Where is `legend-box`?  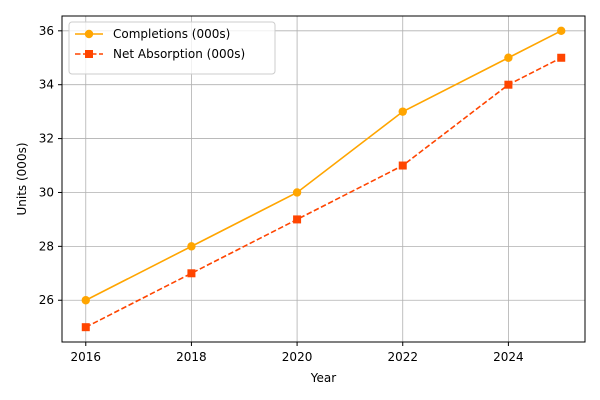 legend-box is located at coordinates (172, 48).